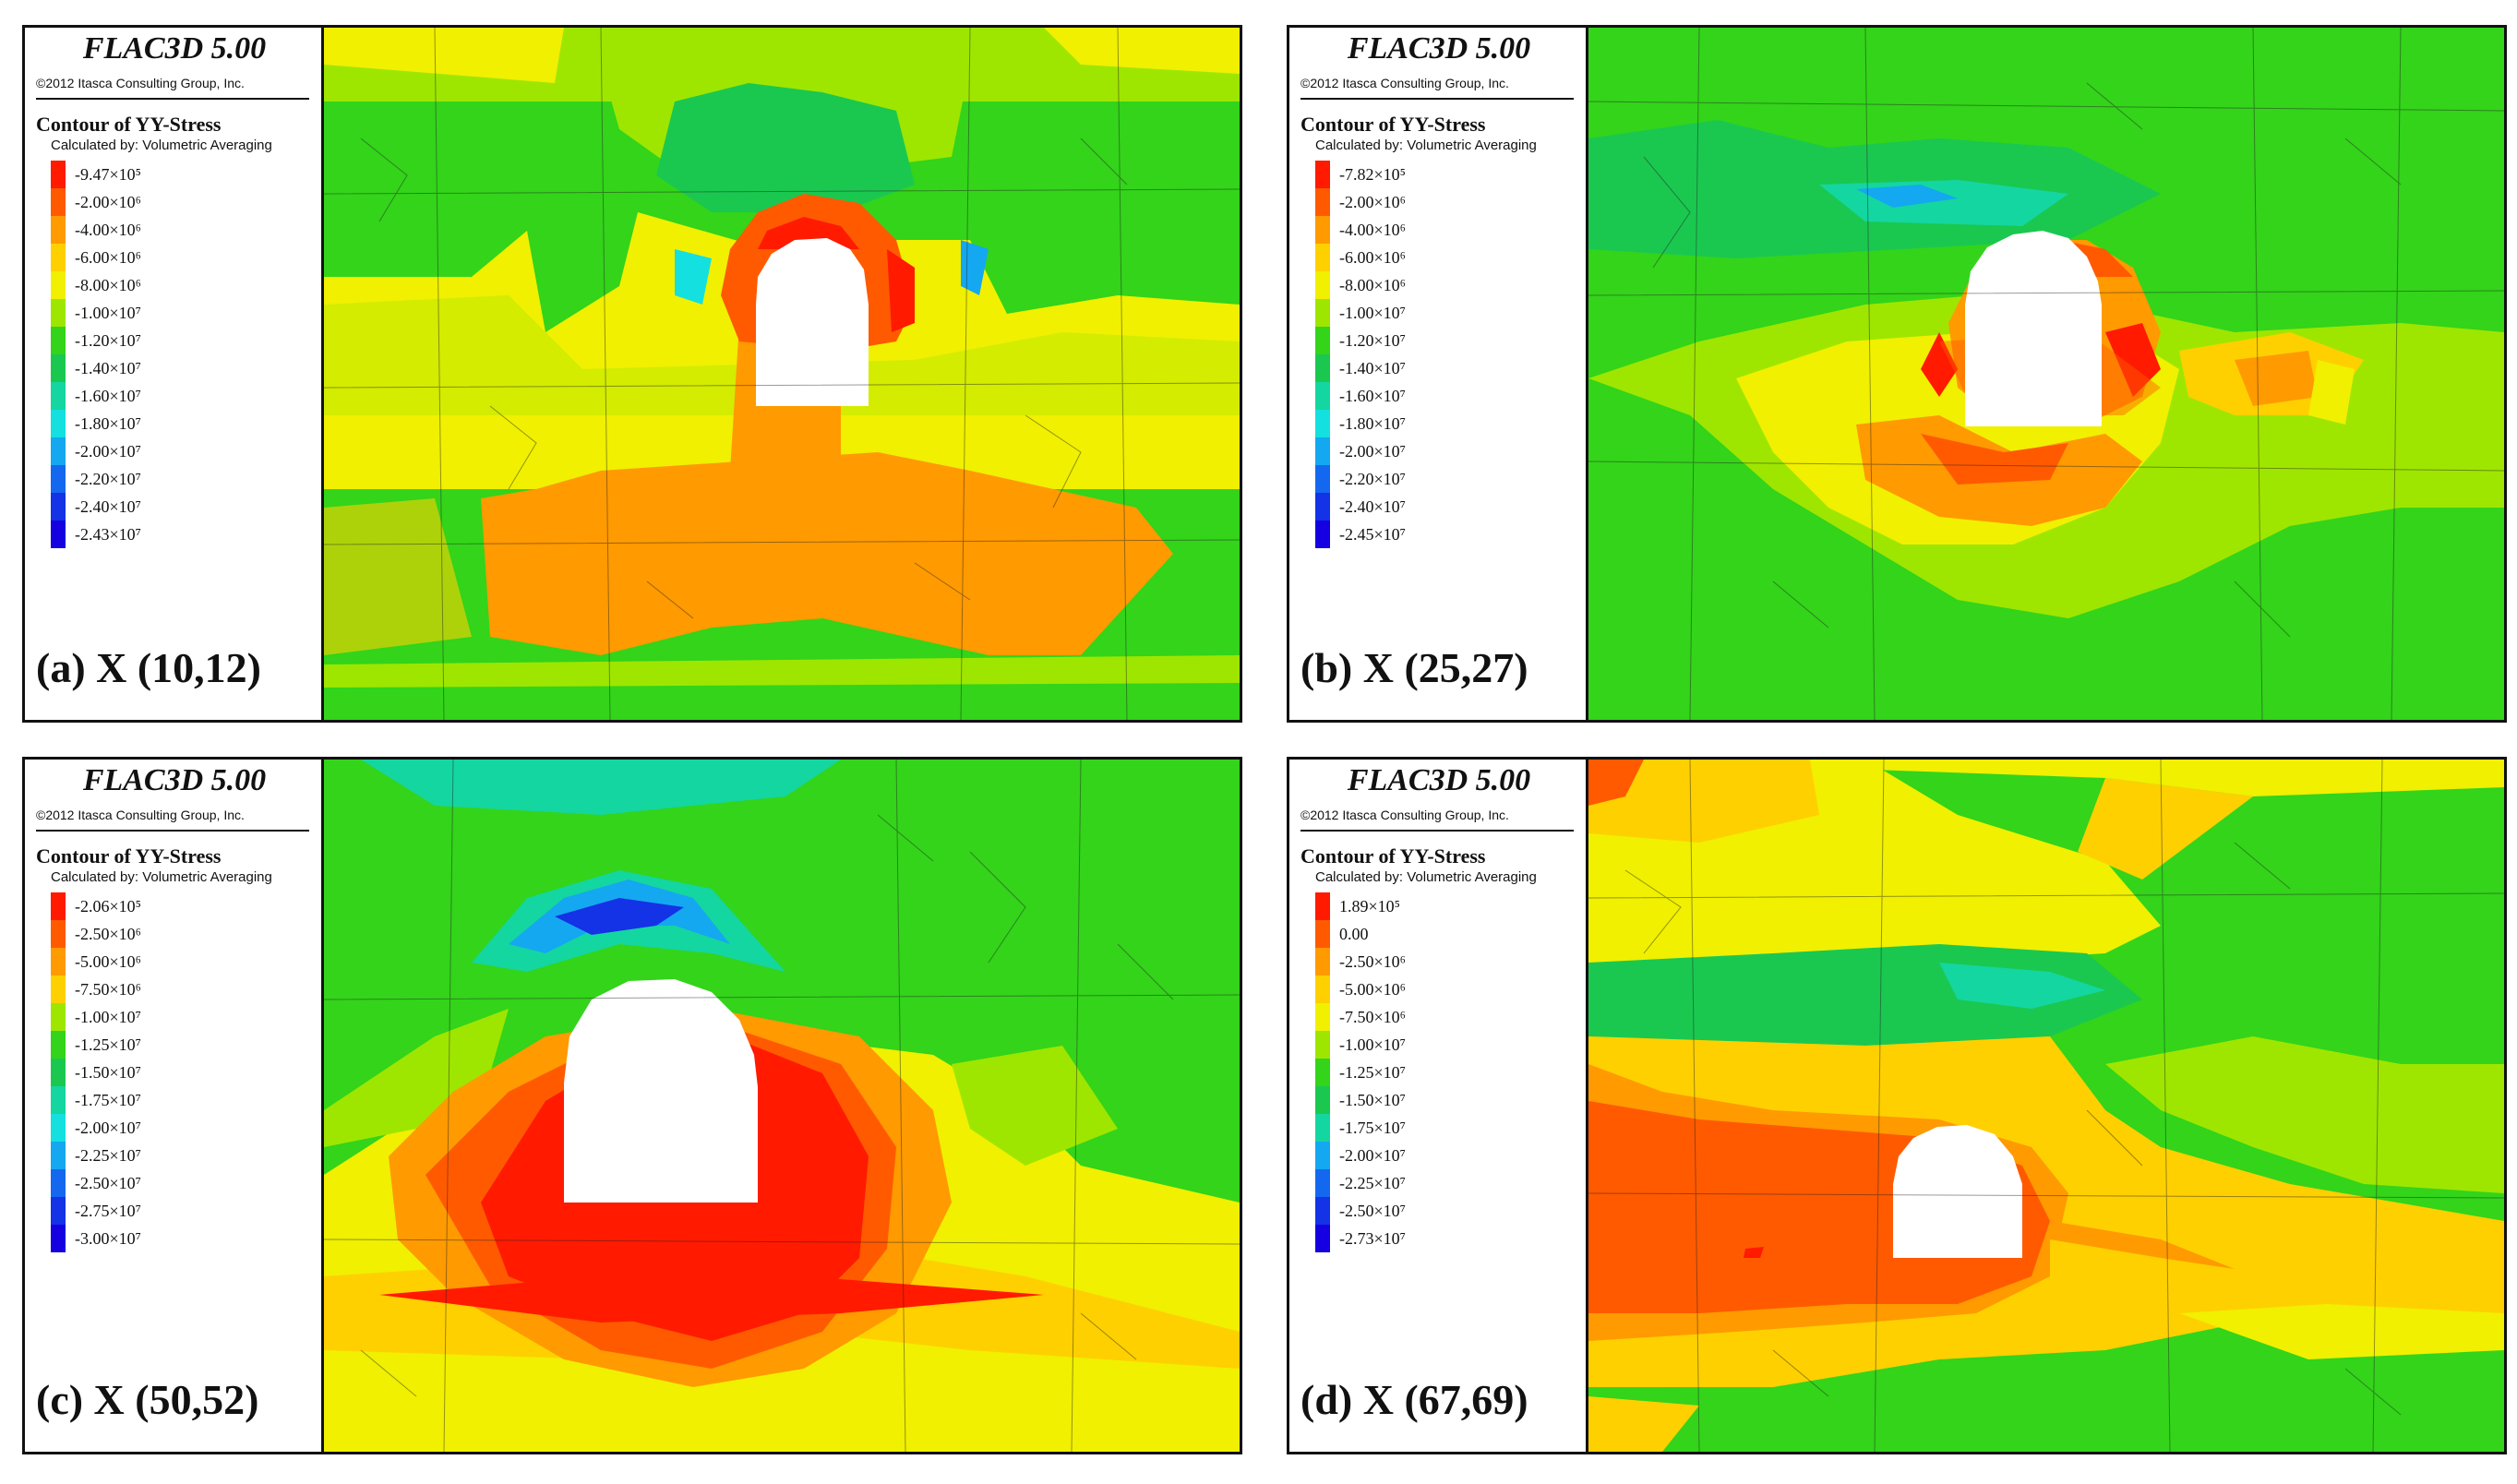 This screenshot has height=1484, width=2517. I want to click on contour-title: Contour of YY-Stress, so click(129, 856).